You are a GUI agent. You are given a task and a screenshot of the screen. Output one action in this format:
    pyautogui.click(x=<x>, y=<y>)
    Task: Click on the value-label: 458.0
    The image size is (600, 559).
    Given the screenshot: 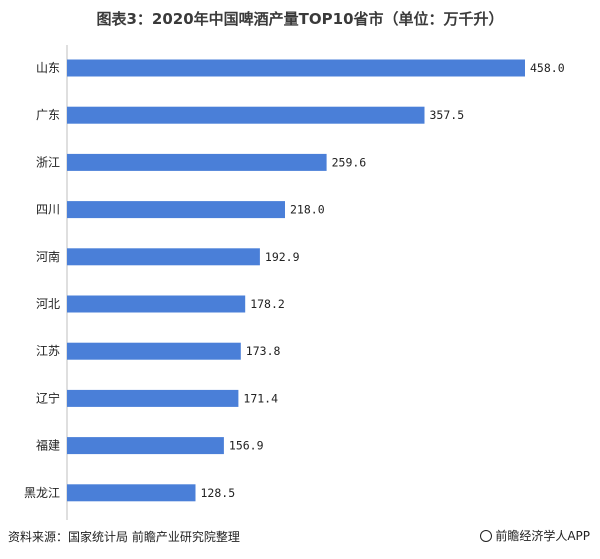 What is the action you would take?
    pyautogui.click(x=547, y=68)
    